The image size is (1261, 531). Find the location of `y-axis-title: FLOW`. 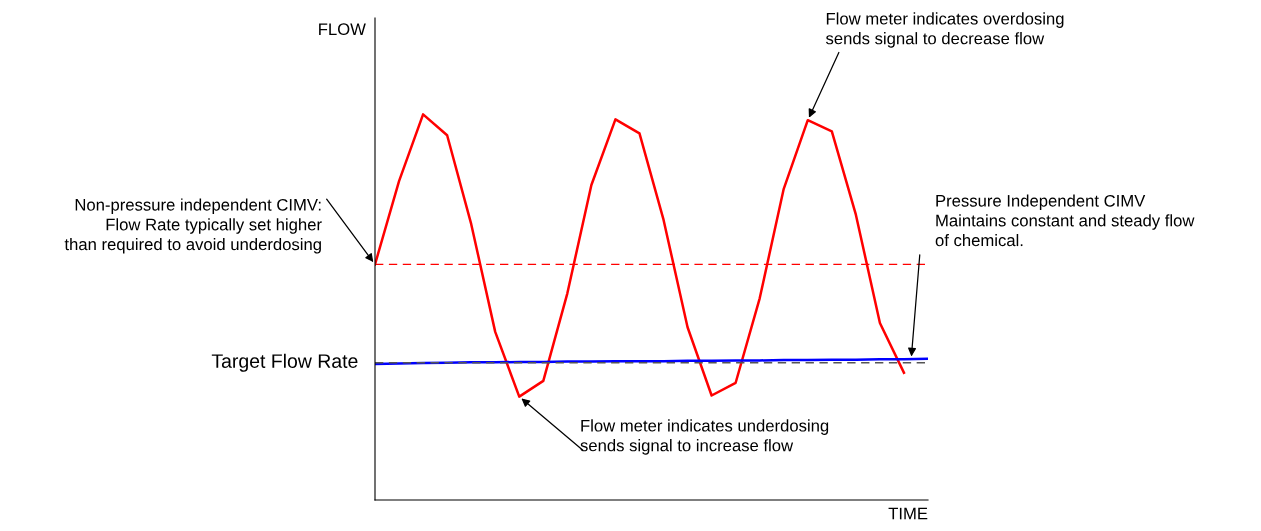

y-axis-title: FLOW is located at coordinates (342, 29).